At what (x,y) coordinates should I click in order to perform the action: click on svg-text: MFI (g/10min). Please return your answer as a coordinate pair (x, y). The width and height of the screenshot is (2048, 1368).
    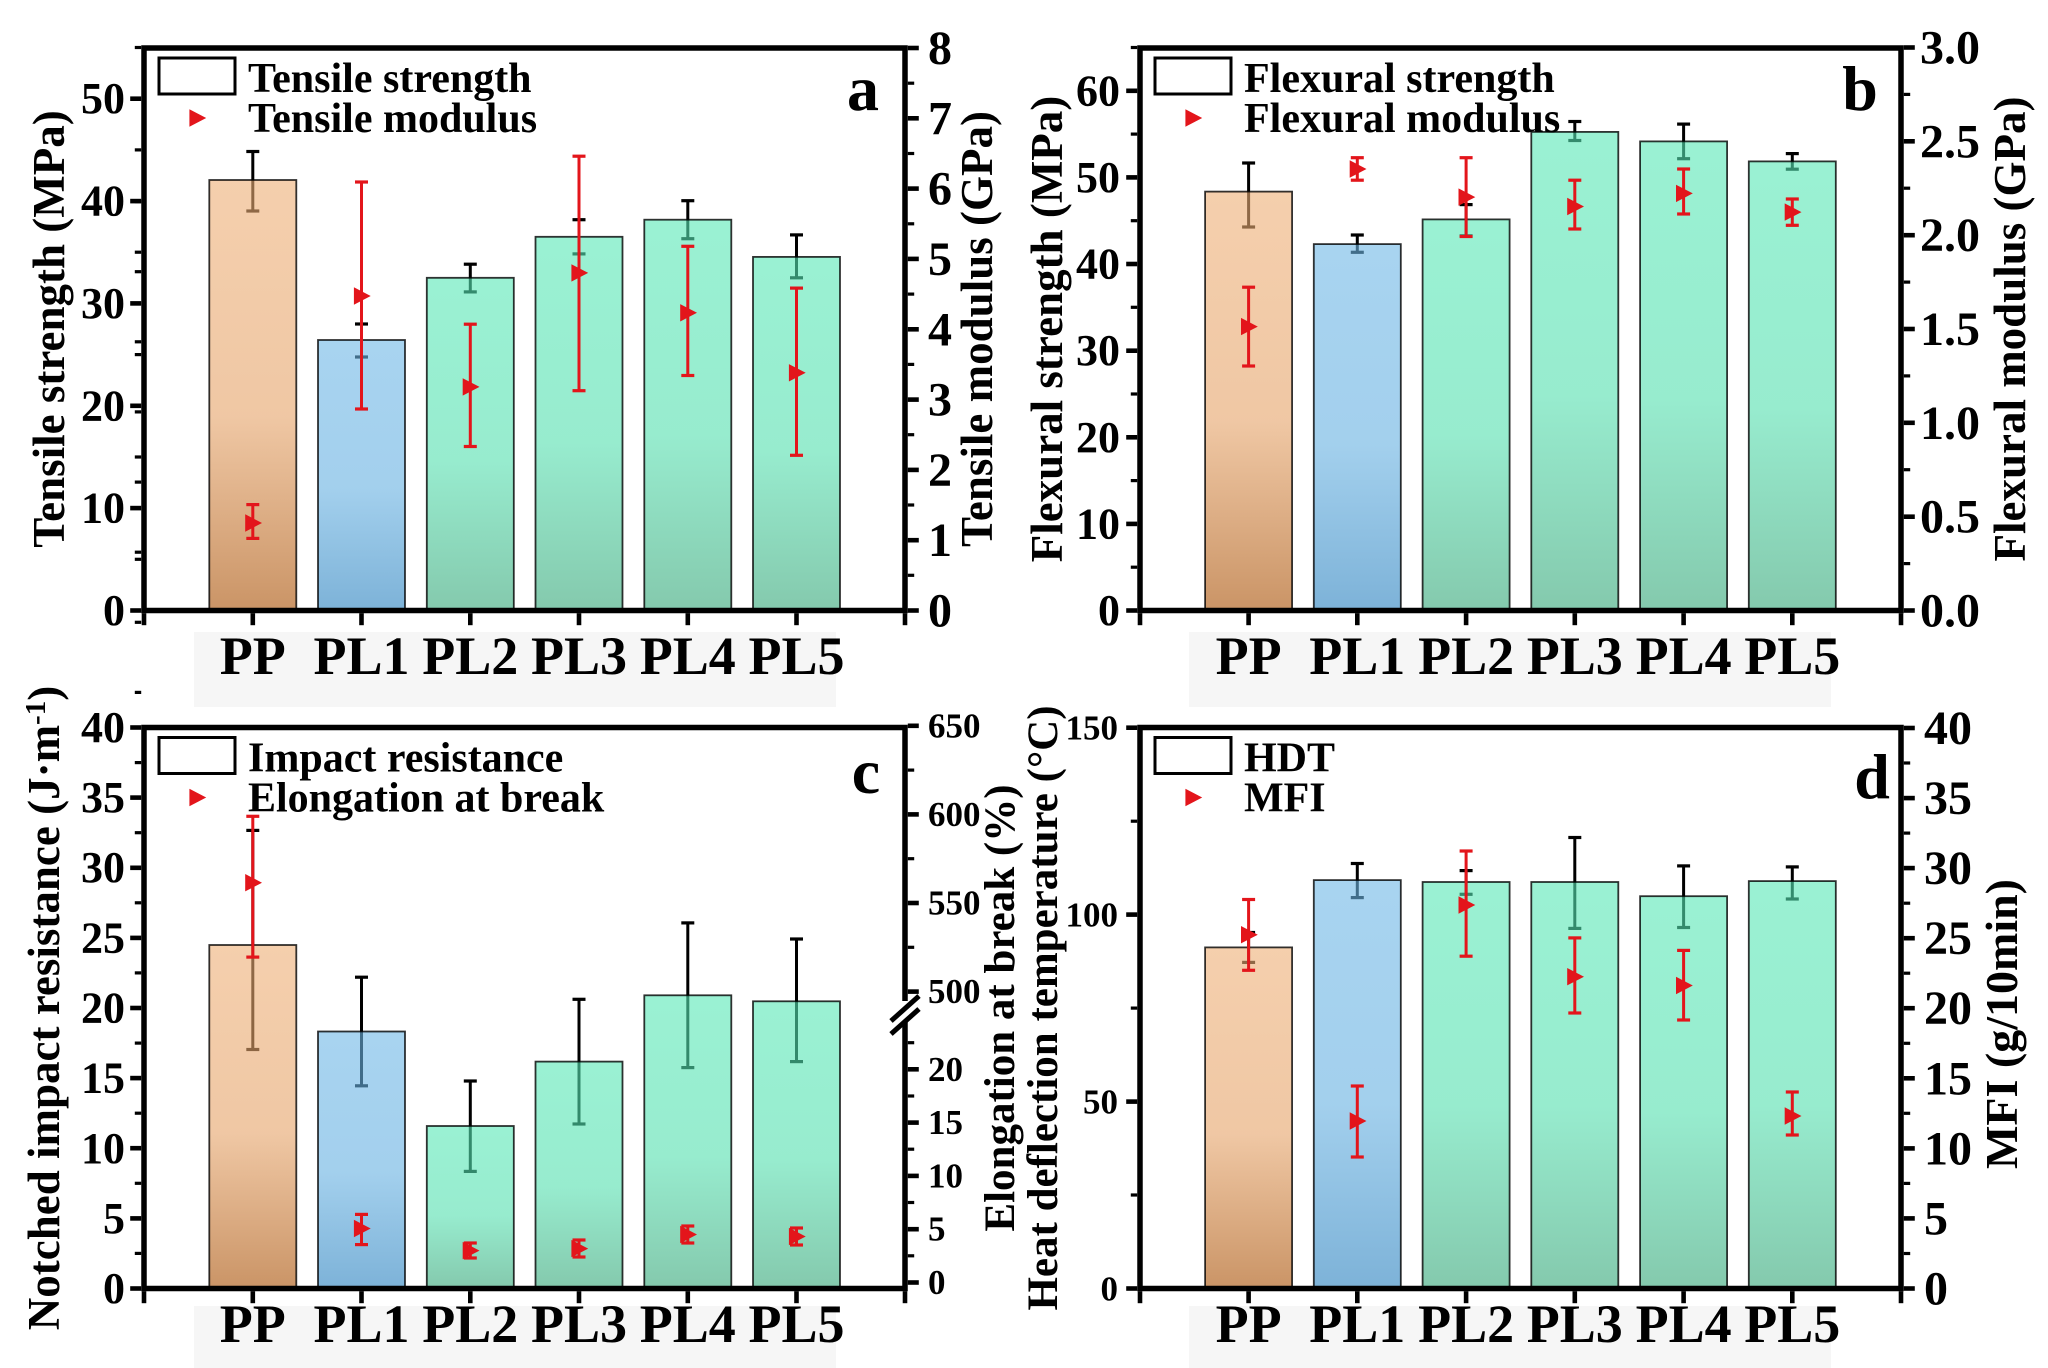
    Looking at the image, I should click on (2001, 1024).